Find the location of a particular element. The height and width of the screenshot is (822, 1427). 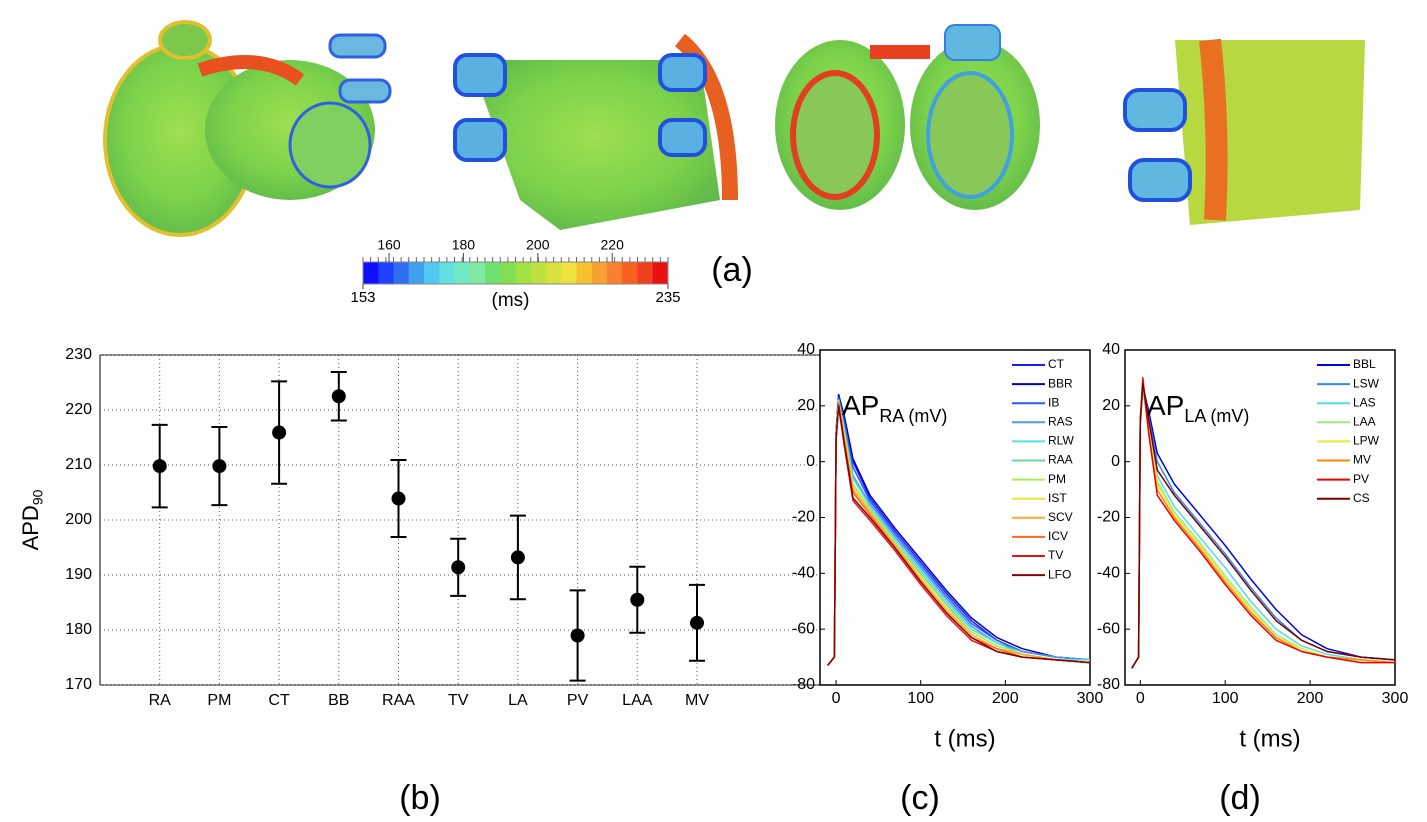

x-axis-label: t (ms) is located at coordinates (1269, 738).